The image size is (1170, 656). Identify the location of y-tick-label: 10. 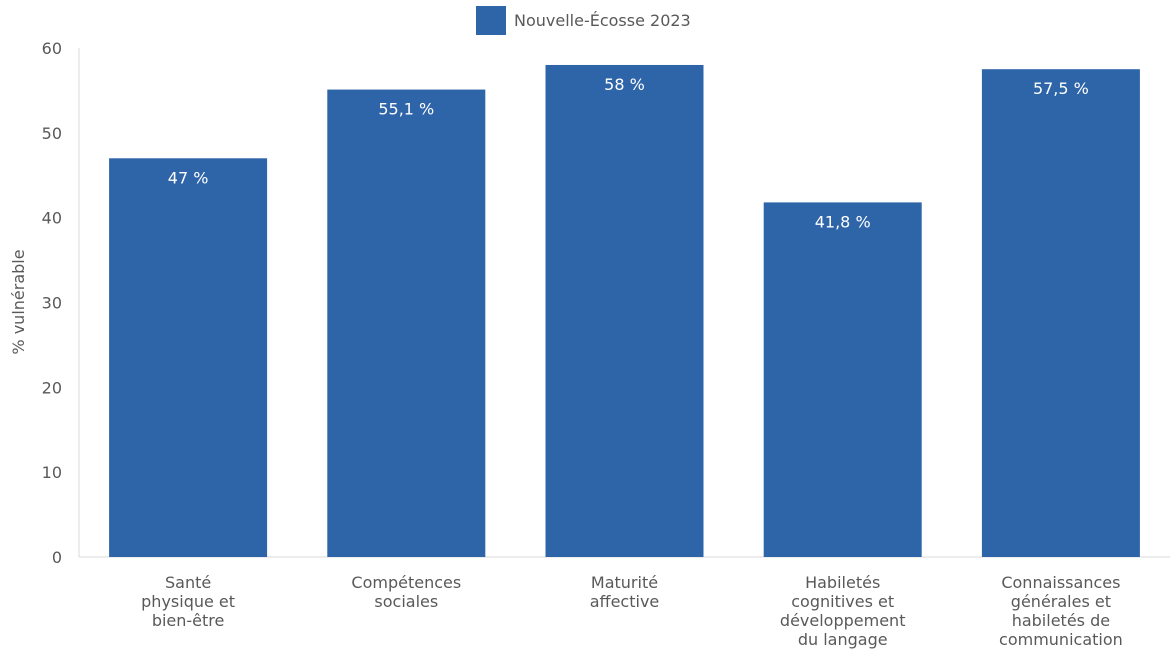
(52, 472).